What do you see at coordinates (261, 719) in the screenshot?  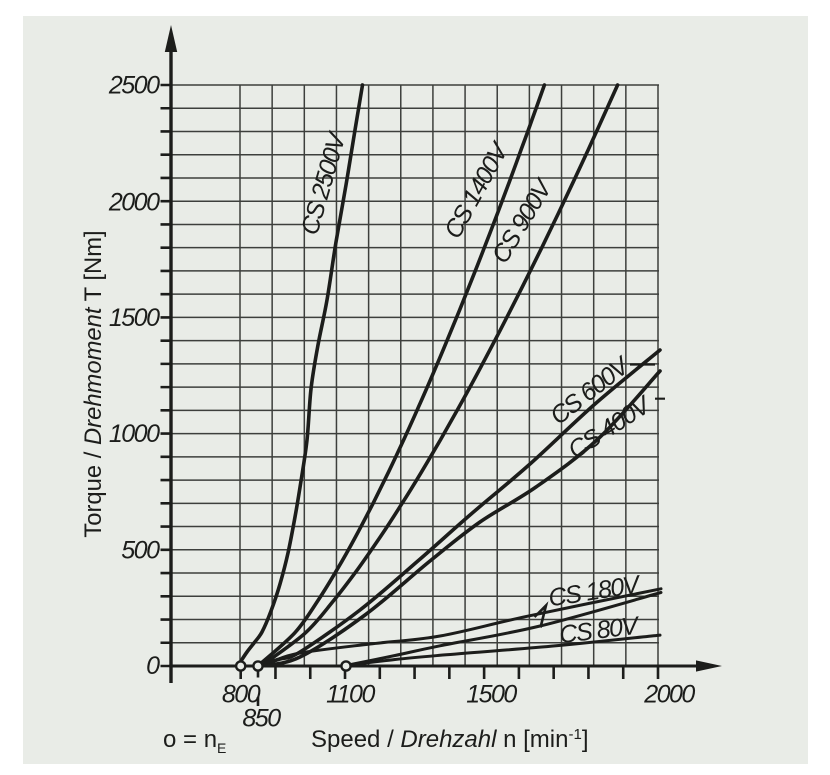 I see `svg-text: 850` at bounding box center [261, 719].